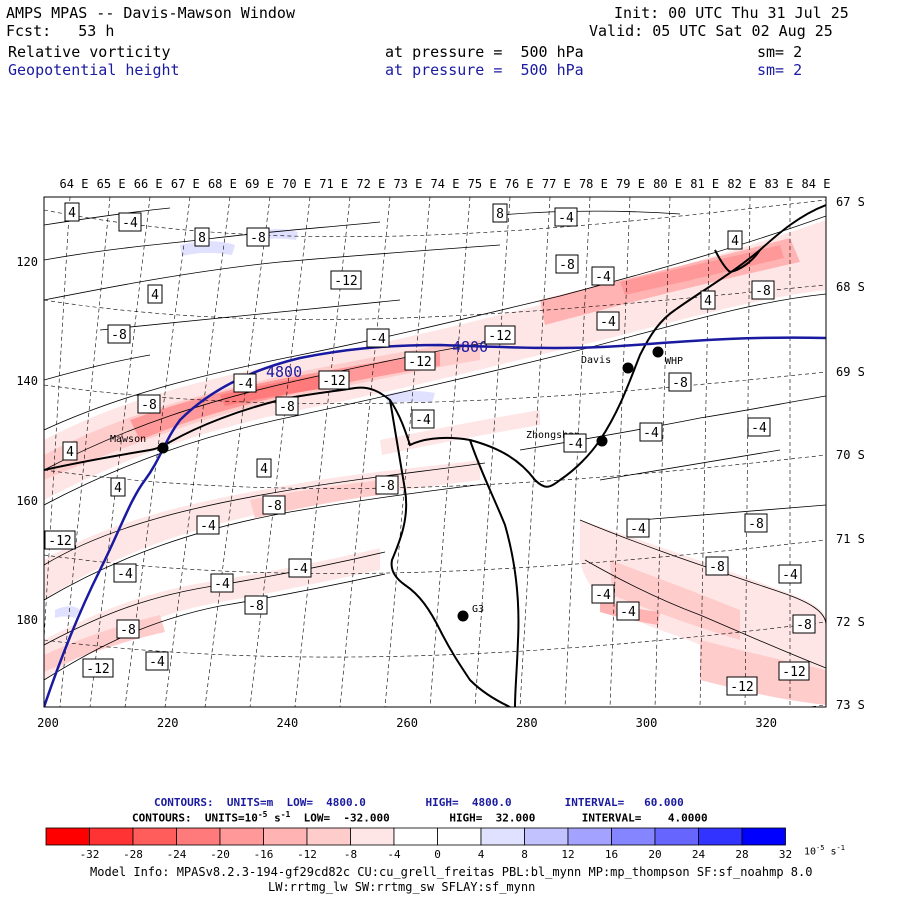 This screenshot has width=900, height=900. I want to click on longitude-label: 79 E, so click(630, 184).